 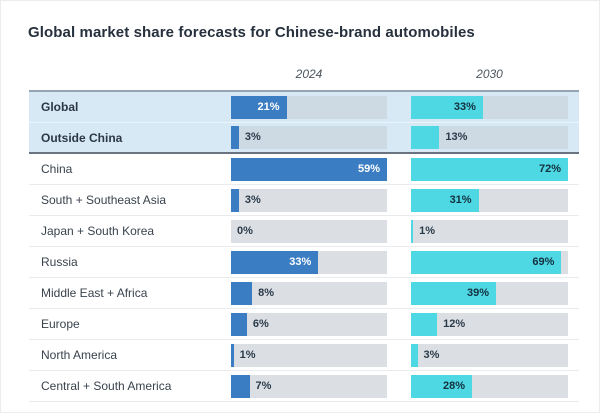 What do you see at coordinates (60, 107) in the screenshot?
I see `row-label: Global` at bounding box center [60, 107].